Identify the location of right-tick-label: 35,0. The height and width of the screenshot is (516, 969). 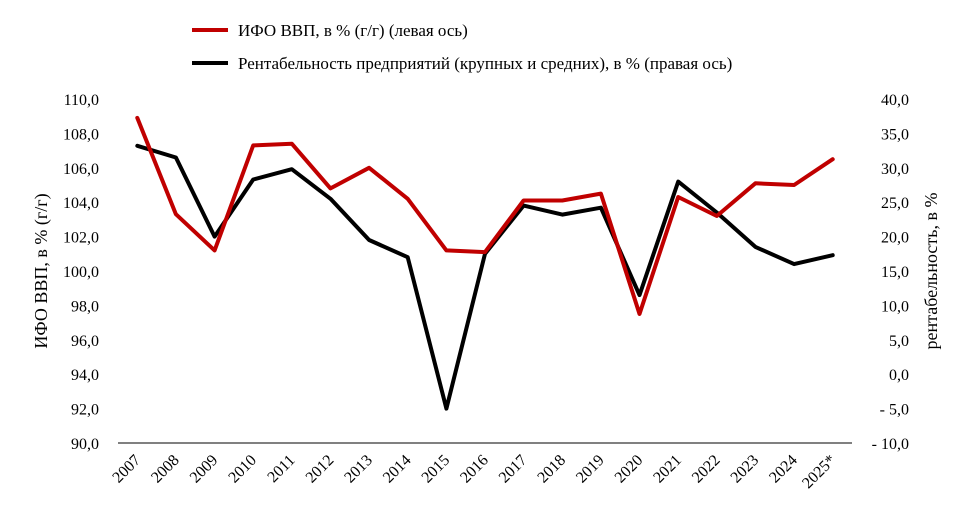
(895, 134).